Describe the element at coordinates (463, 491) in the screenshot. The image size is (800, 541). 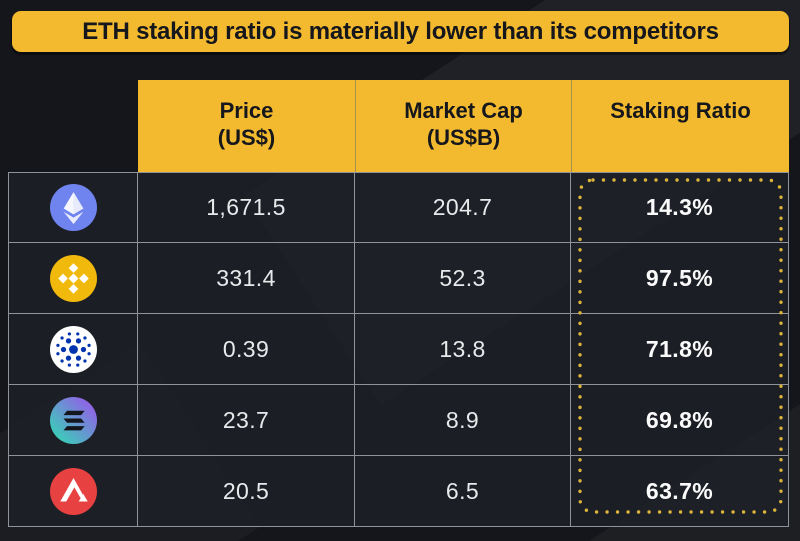
I see `market-cap-cell: 6.5` at that location.